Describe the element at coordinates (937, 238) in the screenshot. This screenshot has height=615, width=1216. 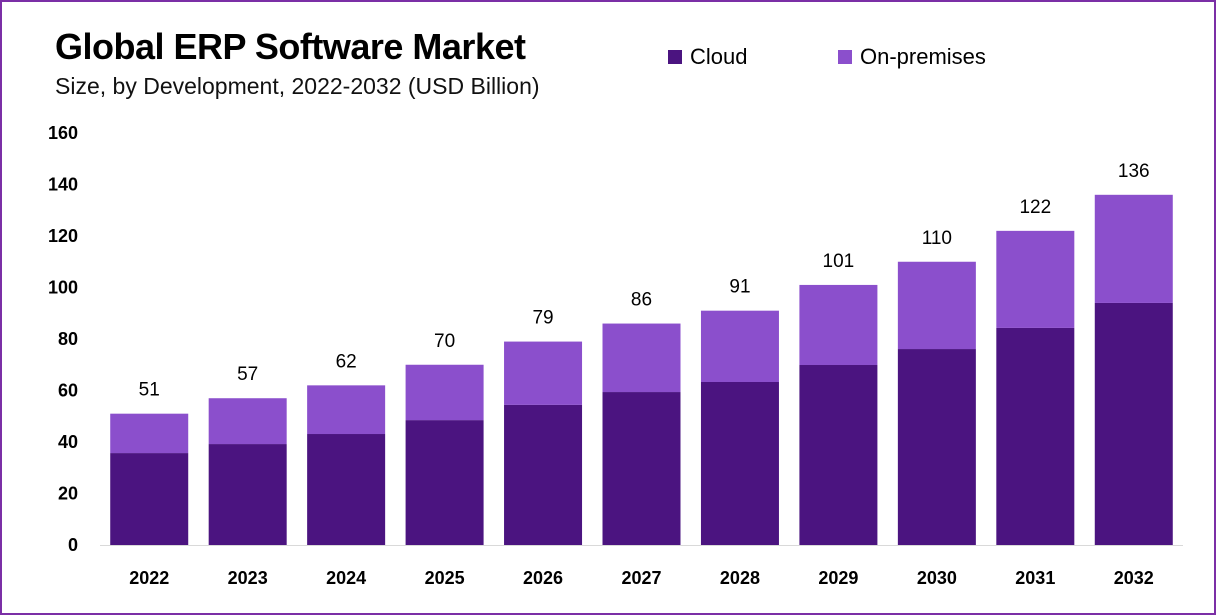
I see `data-label-total: 110` at that location.